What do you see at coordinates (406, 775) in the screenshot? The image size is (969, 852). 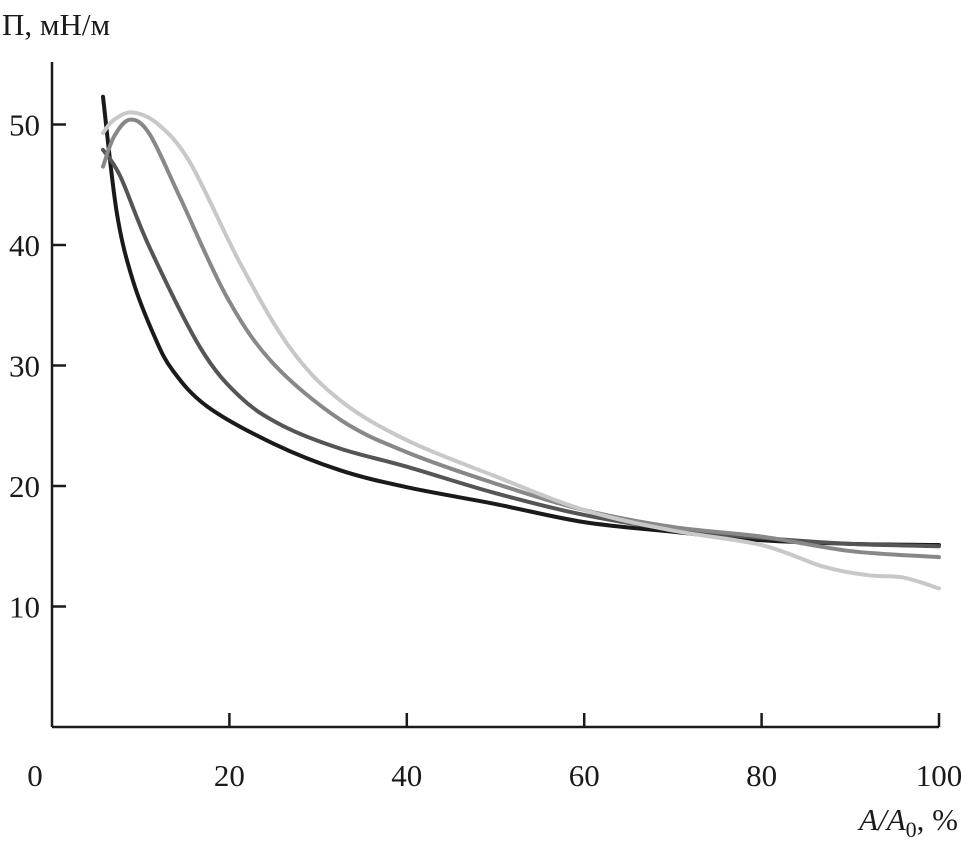 I see `x-tick-label: 40` at bounding box center [406, 775].